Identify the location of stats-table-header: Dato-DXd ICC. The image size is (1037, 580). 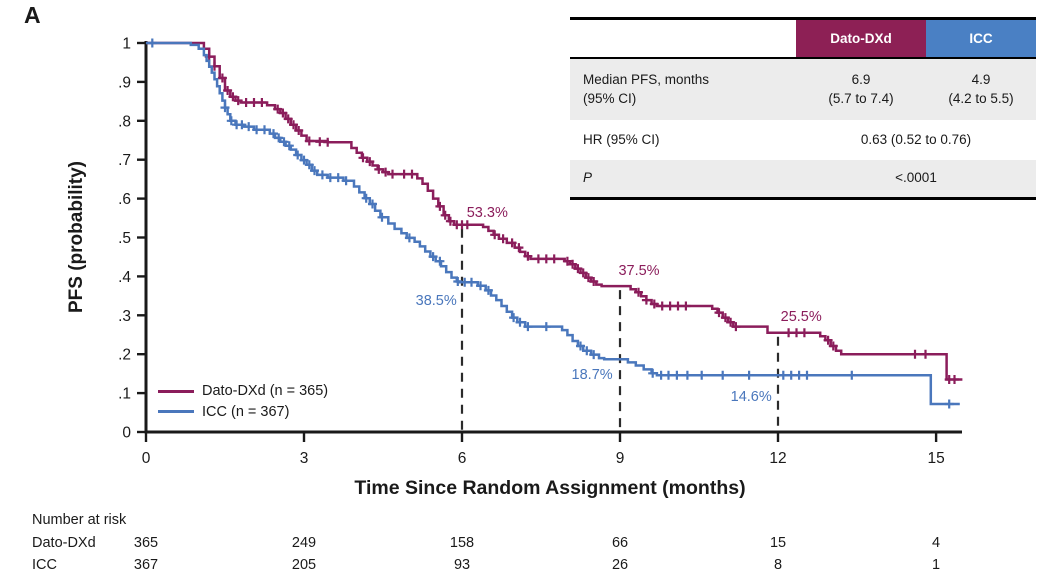
(803, 39).